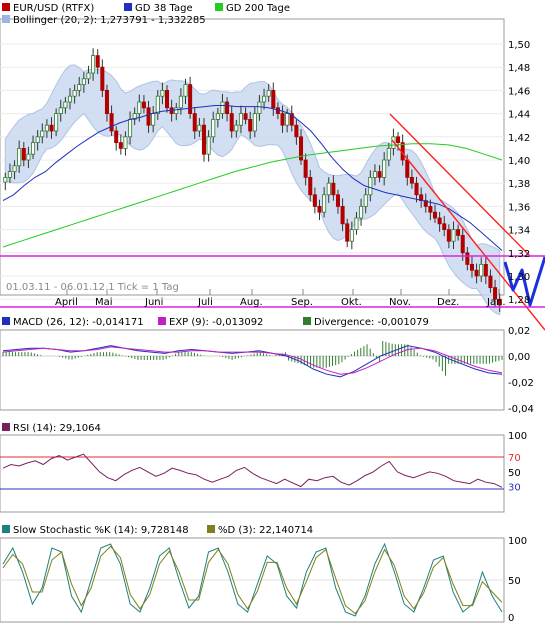 Image resolution: width=545 pixels, height=626 pixels. I want to click on legend-label-gd200: GD 200 Tage, so click(258, 8).